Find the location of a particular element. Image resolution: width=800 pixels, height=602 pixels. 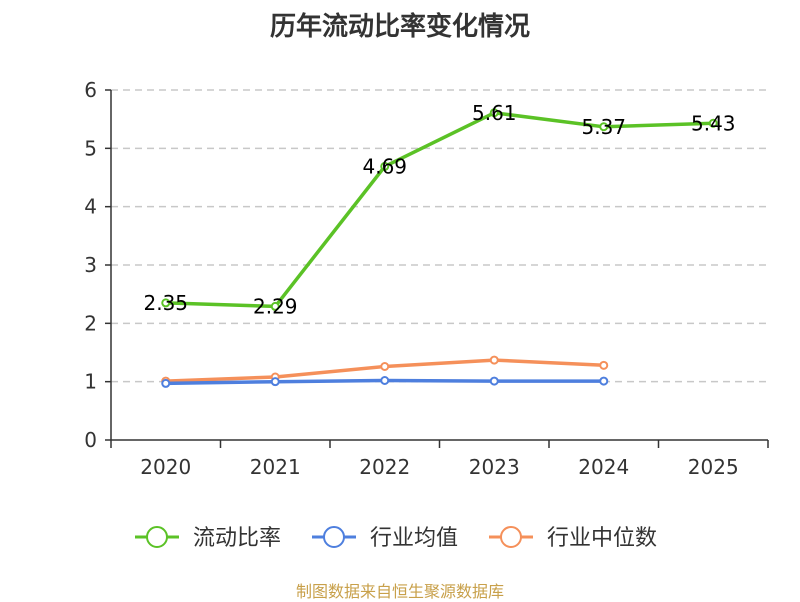

legend-label: 行业中位数 is located at coordinates (602, 538).